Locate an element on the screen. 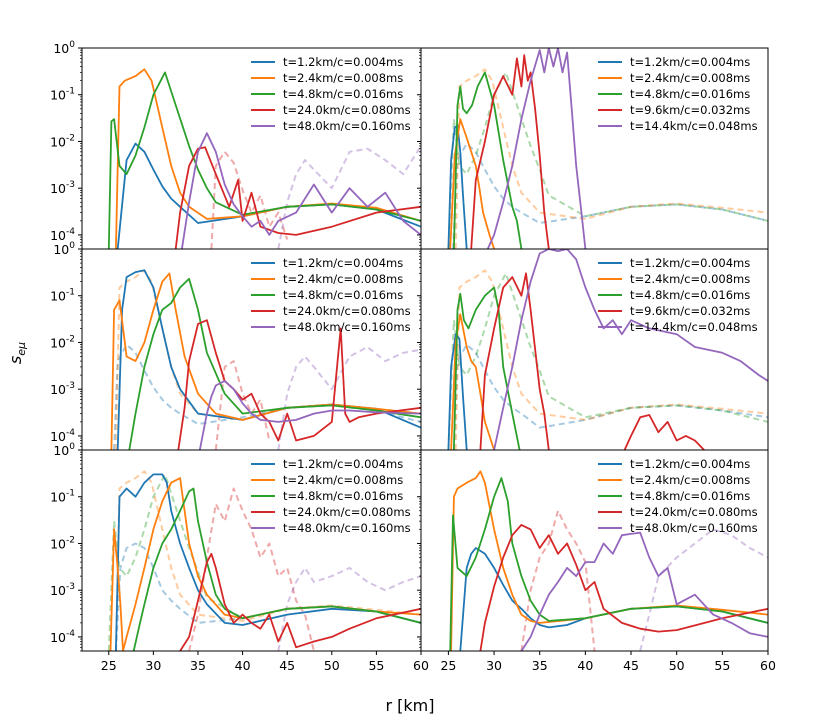 Image resolution: width=822 pixels, height=719 pixels. x-axis-label: r [km] is located at coordinates (410, 705).